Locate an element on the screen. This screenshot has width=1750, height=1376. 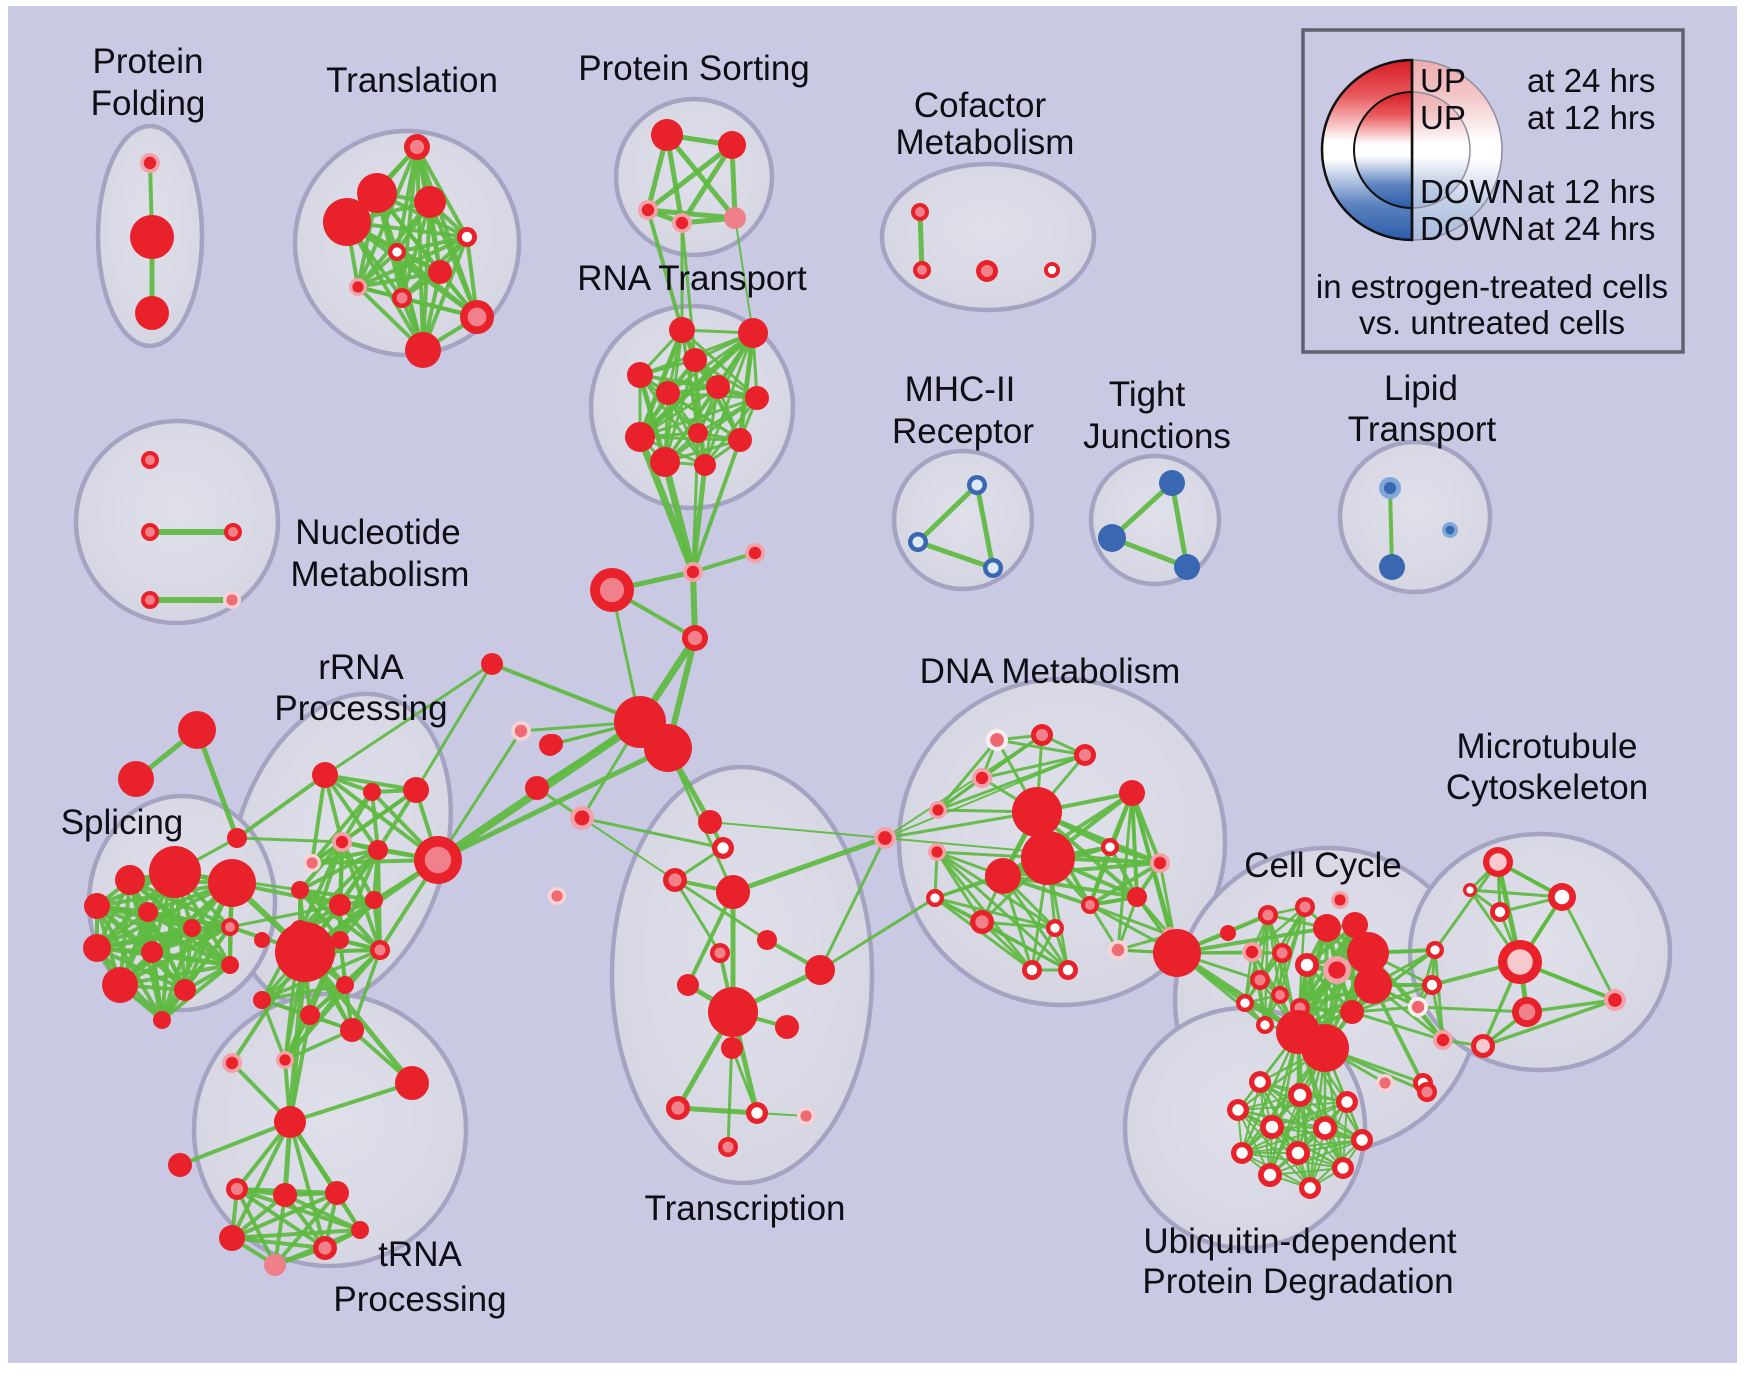
cluster-label-nucleotide-metabolism: Metabolism is located at coordinates (380, 574).